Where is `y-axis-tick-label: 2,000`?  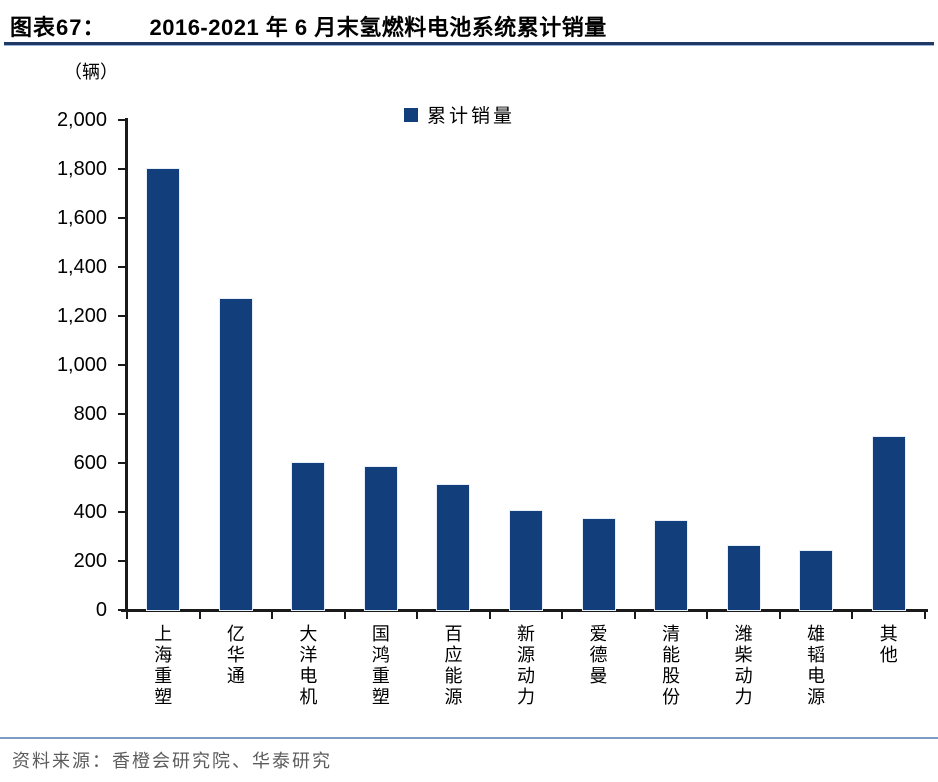
y-axis-tick-label: 2,000 is located at coordinates (81, 120).